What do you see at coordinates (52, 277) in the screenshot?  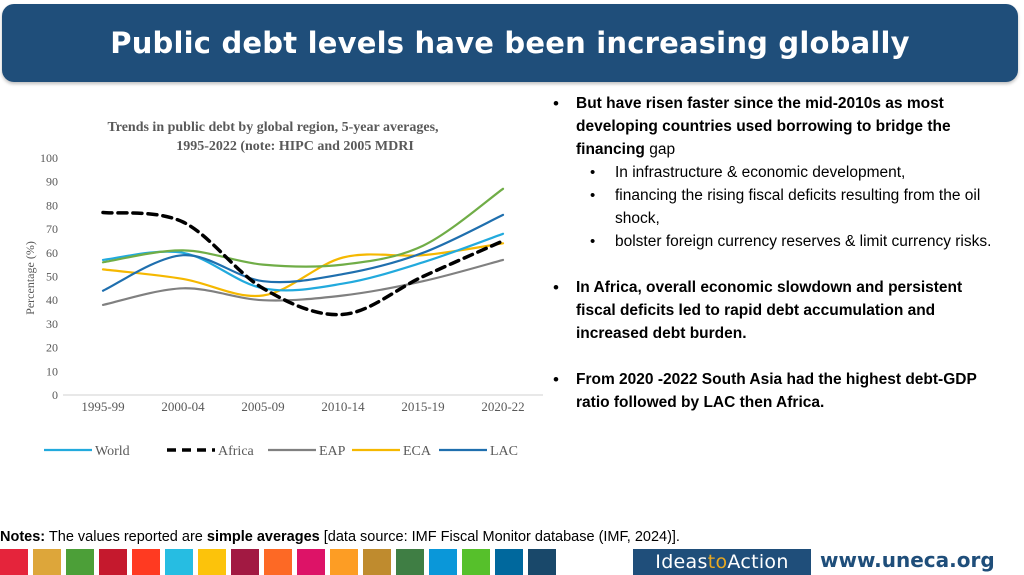 I see `y-tick-label: 50` at bounding box center [52, 277].